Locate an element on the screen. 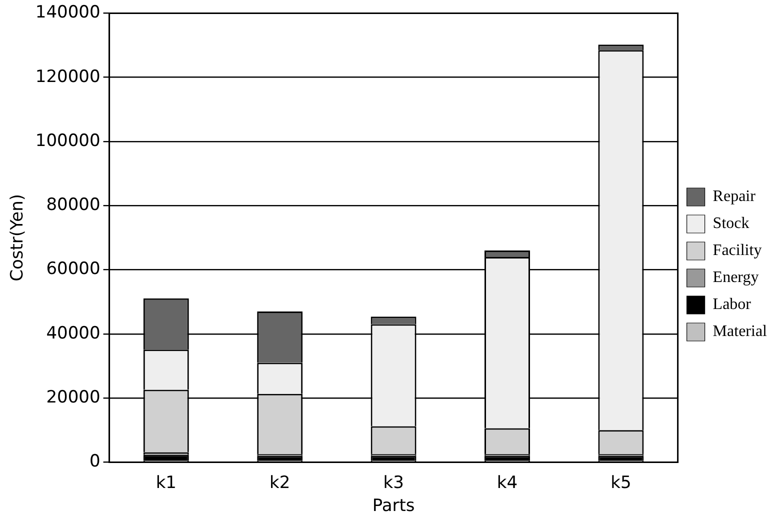 This screenshot has width=779, height=521. x-axis-title: Parts is located at coordinates (393, 506).